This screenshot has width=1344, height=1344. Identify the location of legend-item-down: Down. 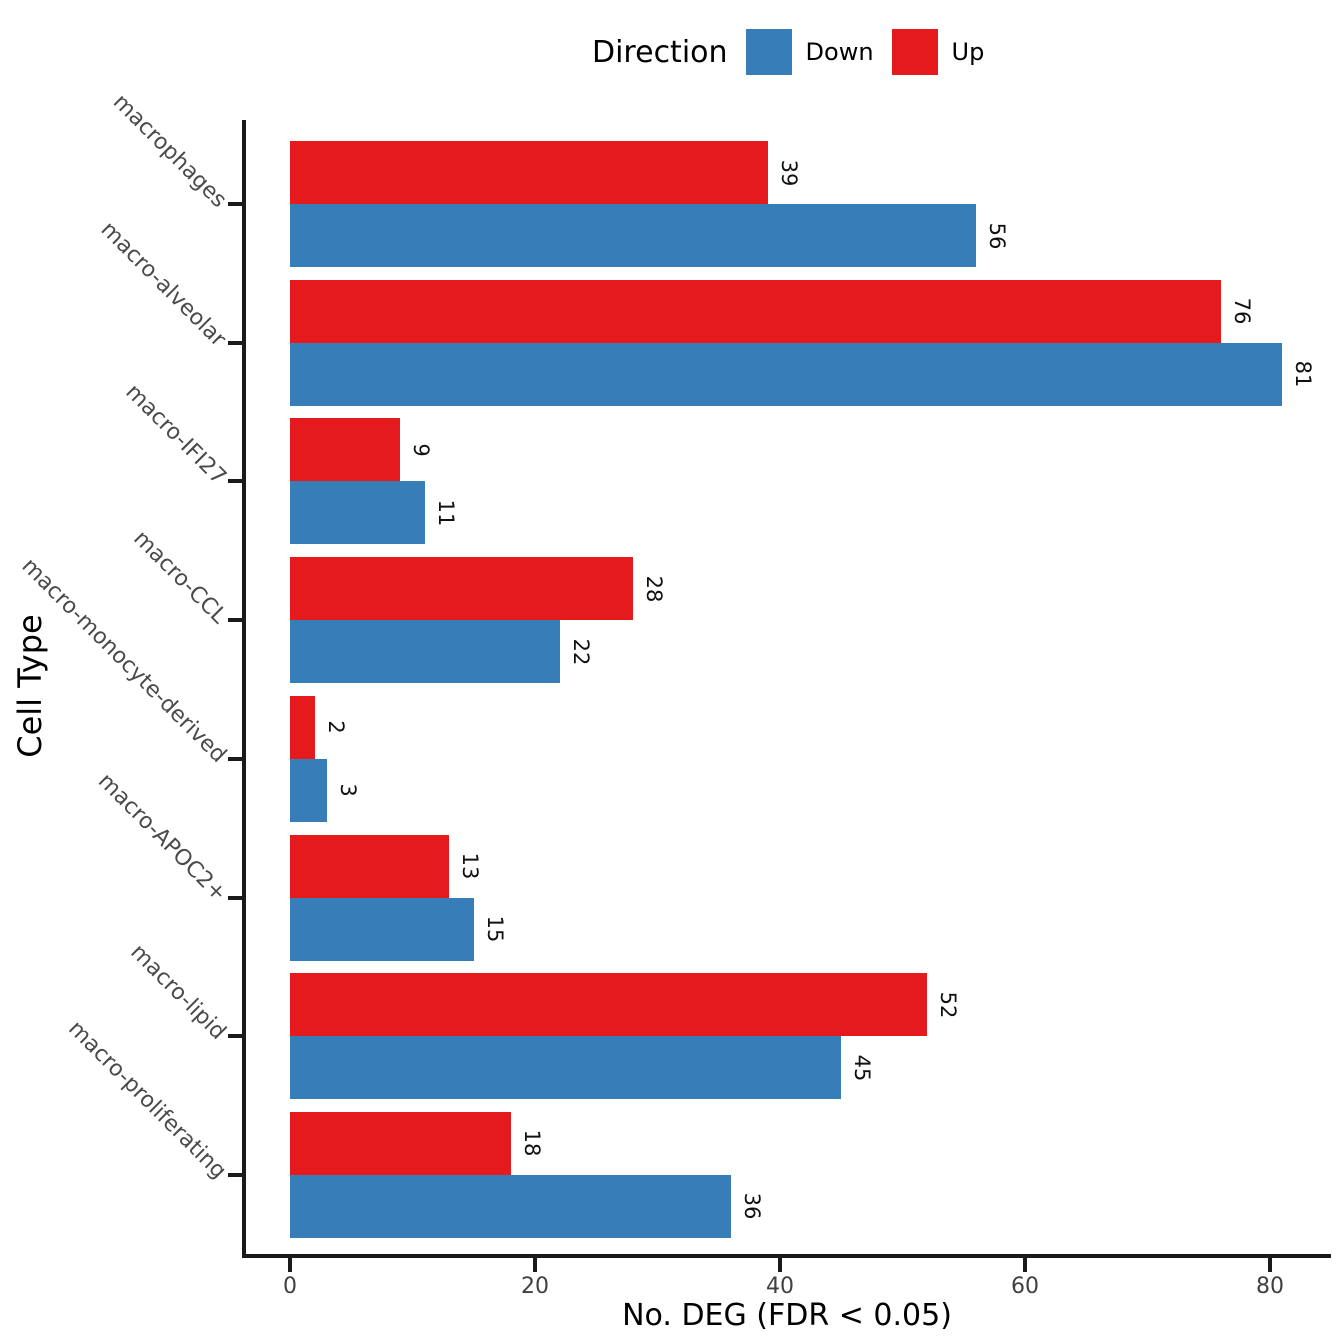
(809, 52).